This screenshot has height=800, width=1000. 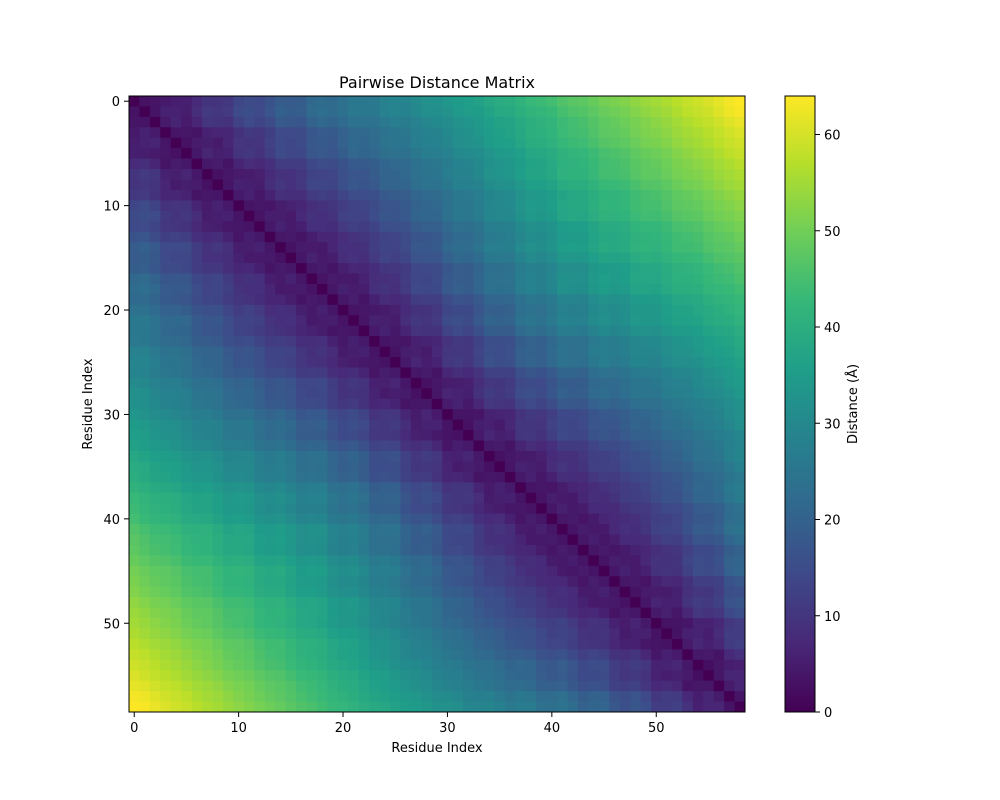 I want to click on chart-title: Pairwise Distance Matrix, so click(x=437, y=82).